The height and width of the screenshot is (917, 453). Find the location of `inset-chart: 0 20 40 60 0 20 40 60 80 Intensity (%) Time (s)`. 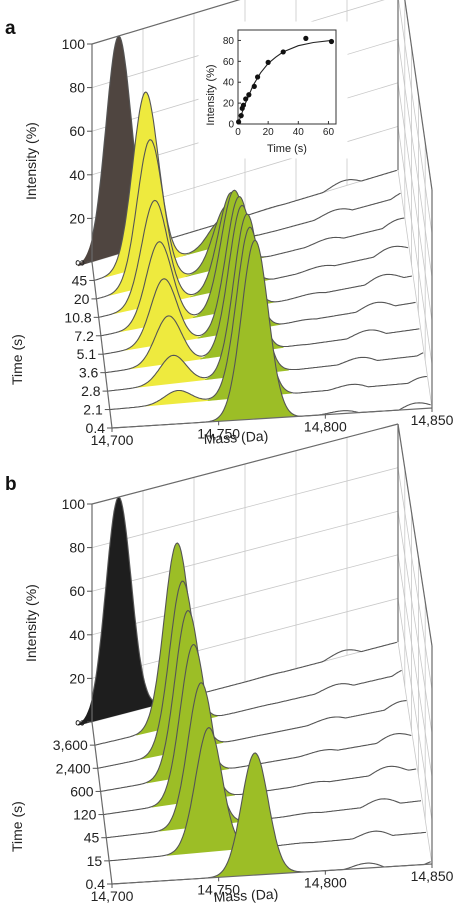

inset-chart: 0 20 40 60 0 20 40 60 80 Intensity (%) Time (s) is located at coordinates (273, 90).